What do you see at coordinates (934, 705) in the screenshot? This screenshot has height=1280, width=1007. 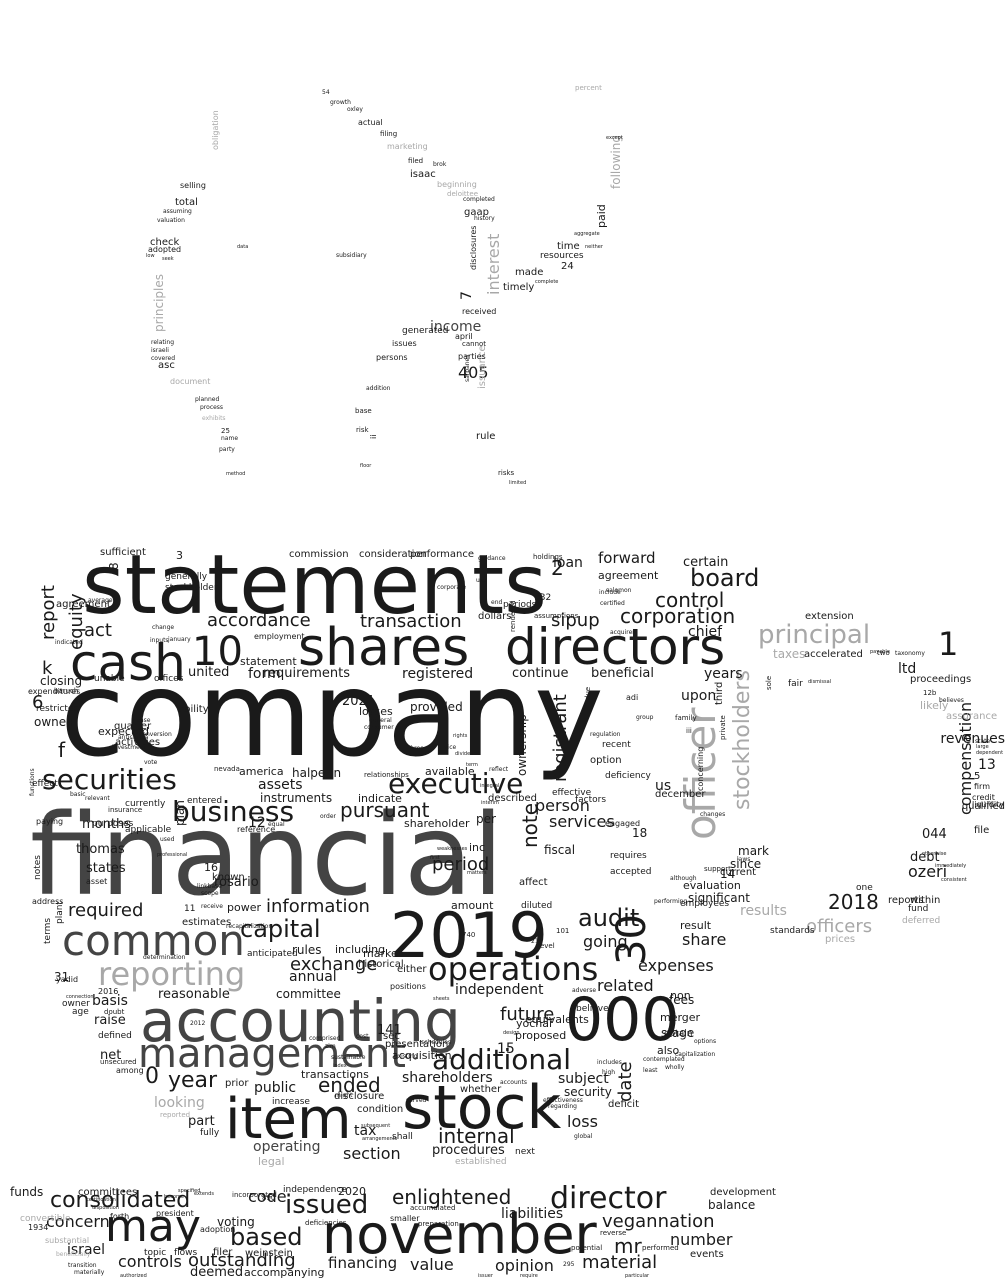 I see `cloud-word: likely` at bounding box center [934, 705].